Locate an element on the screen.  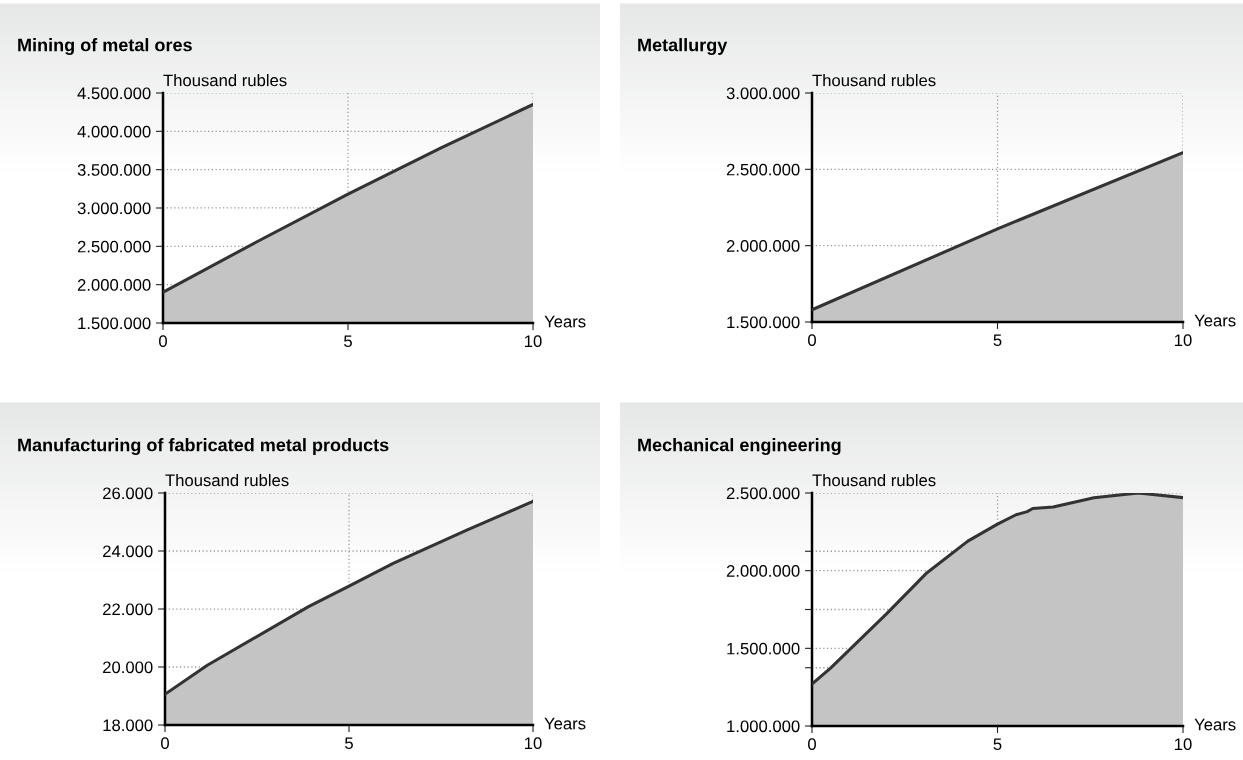
chart-title: Mining of metal ores is located at coordinates (105, 46).